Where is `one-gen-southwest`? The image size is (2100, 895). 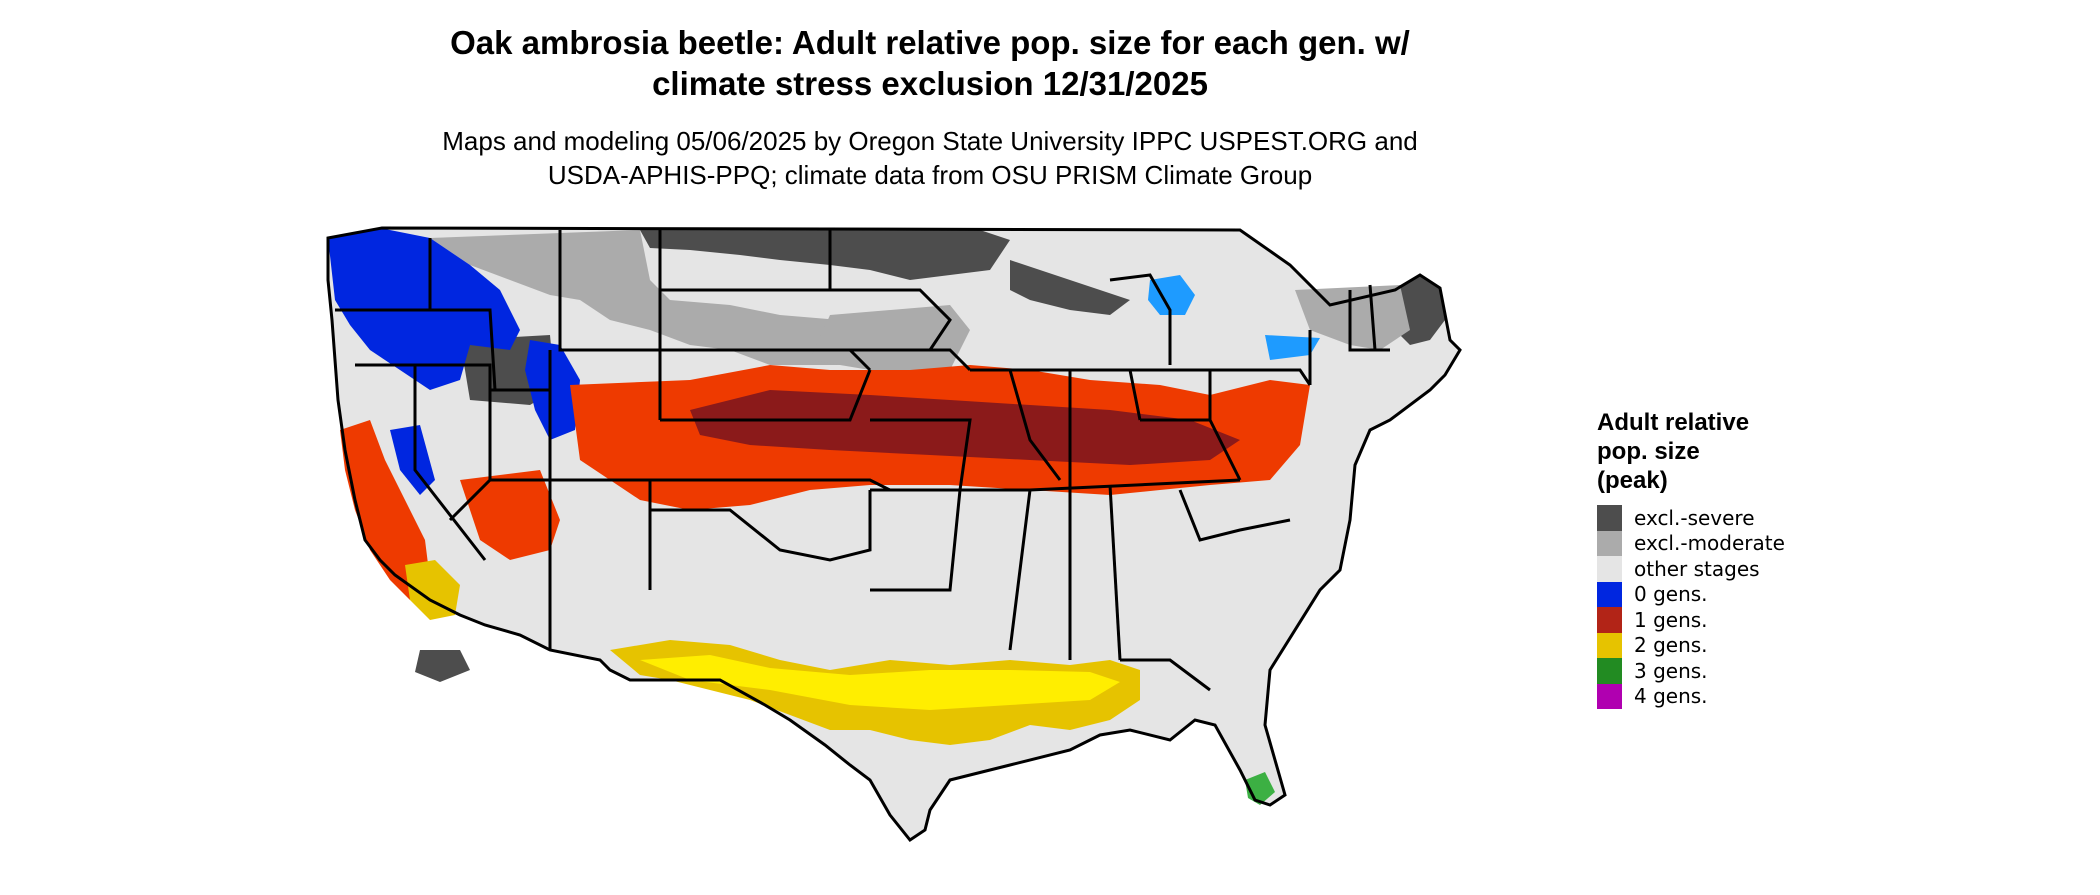
one-gen-southwest is located at coordinates (510, 515).